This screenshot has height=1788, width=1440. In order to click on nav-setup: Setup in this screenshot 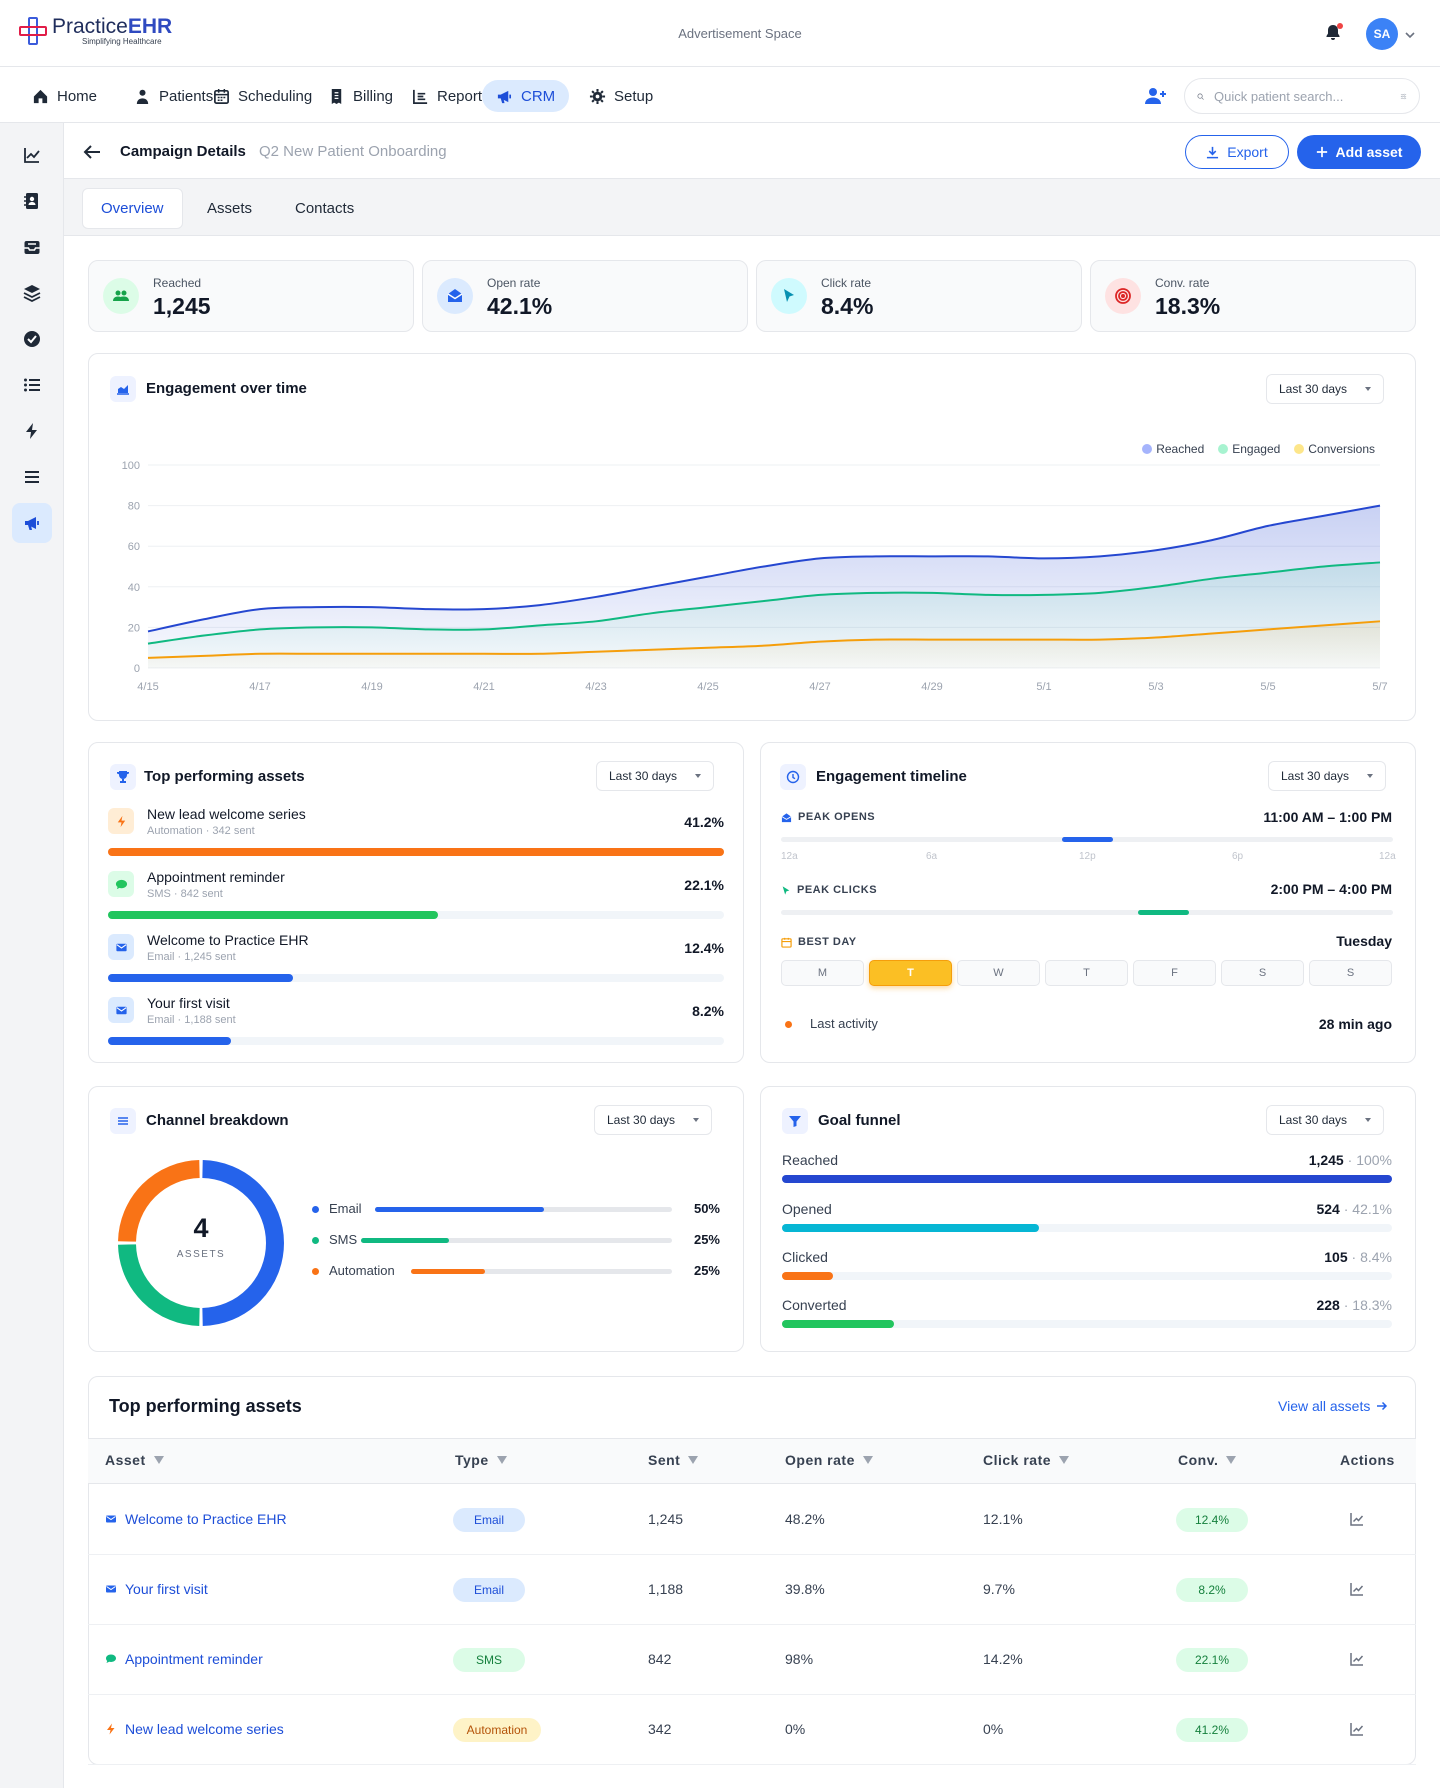, I will do `click(621, 96)`.